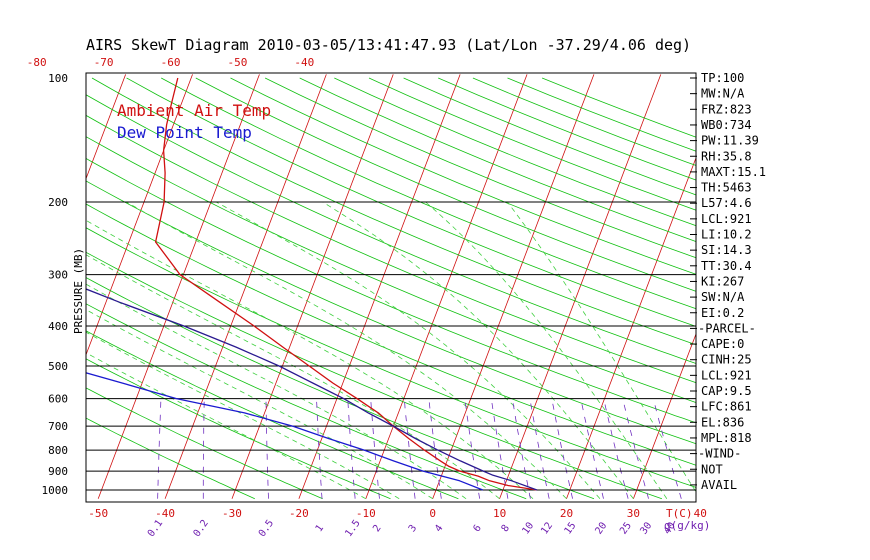  What do you see at coordinates (155, 528) in the screenshot?
I see `mixing-ratio-label: 0.1` at bounding box center [155, 528].